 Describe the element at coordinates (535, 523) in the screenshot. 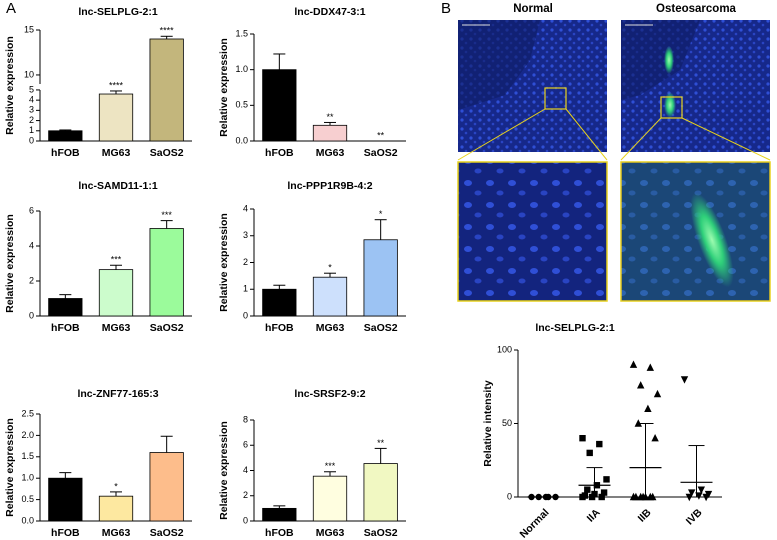

I see `x-tick-label: Normal` at that location.